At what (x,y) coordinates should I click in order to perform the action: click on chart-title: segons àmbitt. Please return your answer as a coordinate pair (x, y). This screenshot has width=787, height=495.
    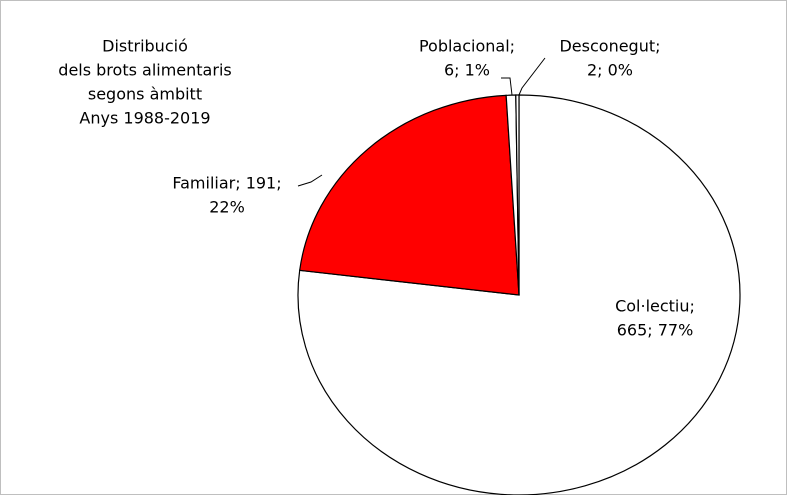
    Looking at the image, I should click on (145, 94).